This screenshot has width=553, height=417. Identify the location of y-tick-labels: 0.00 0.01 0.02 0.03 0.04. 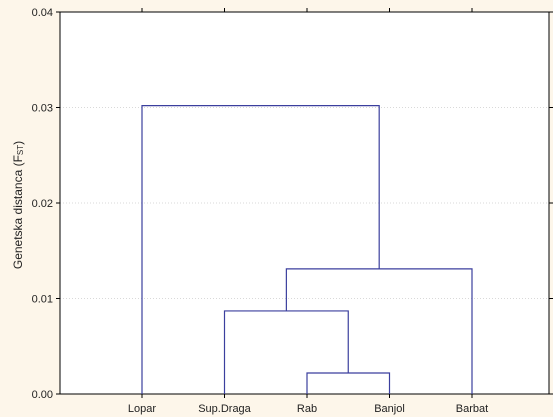
(42, 204).